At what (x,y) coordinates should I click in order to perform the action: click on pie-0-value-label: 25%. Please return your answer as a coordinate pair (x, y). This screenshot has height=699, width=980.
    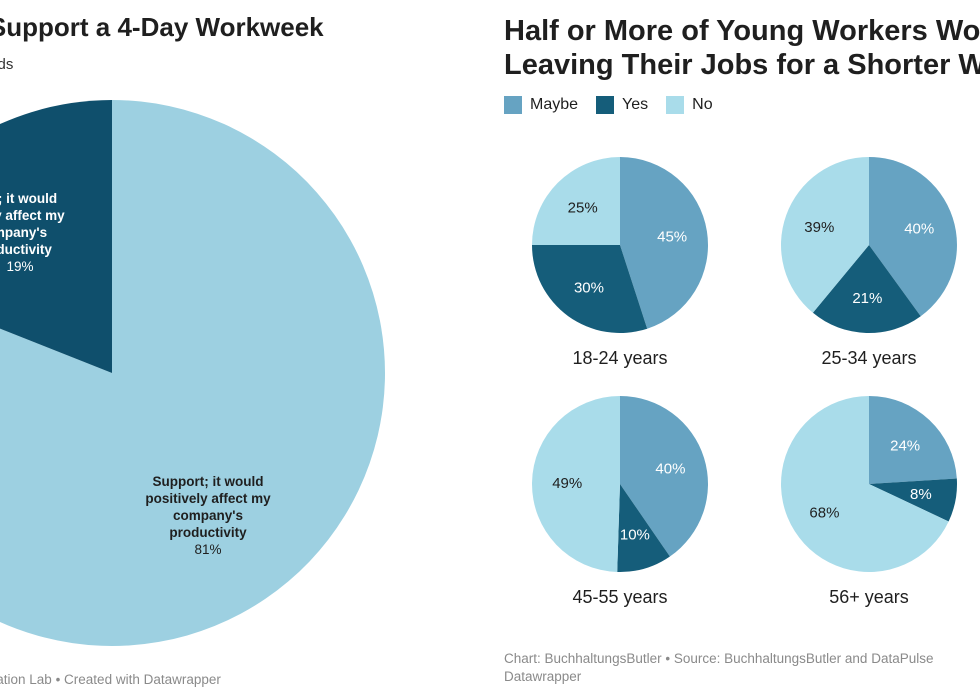
    Looking at the image, I should click on (583, 208).